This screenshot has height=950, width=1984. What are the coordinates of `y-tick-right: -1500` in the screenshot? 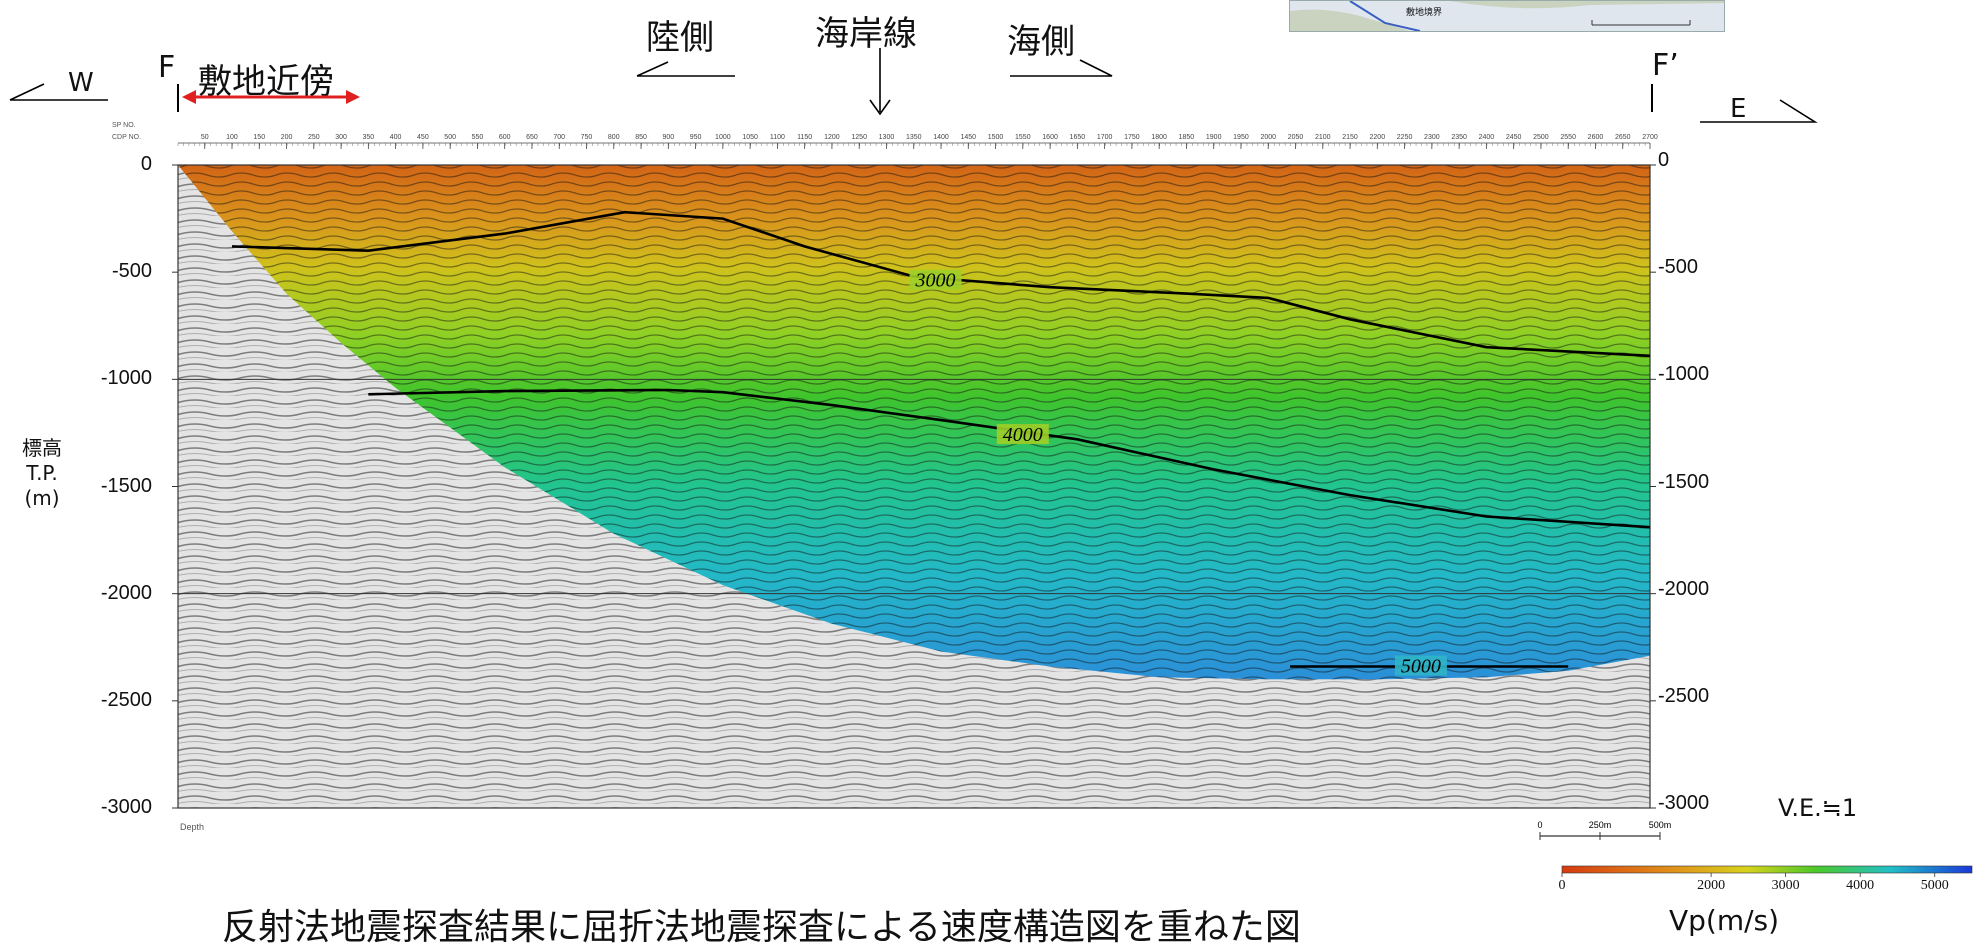 It's located at (1684, 481).